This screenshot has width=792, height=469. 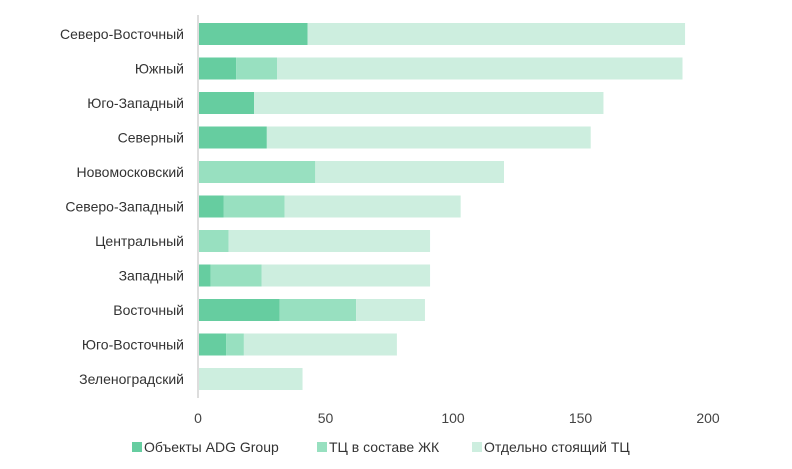 I want to click on x-tick-label: 200, so click(x=708, y=418).